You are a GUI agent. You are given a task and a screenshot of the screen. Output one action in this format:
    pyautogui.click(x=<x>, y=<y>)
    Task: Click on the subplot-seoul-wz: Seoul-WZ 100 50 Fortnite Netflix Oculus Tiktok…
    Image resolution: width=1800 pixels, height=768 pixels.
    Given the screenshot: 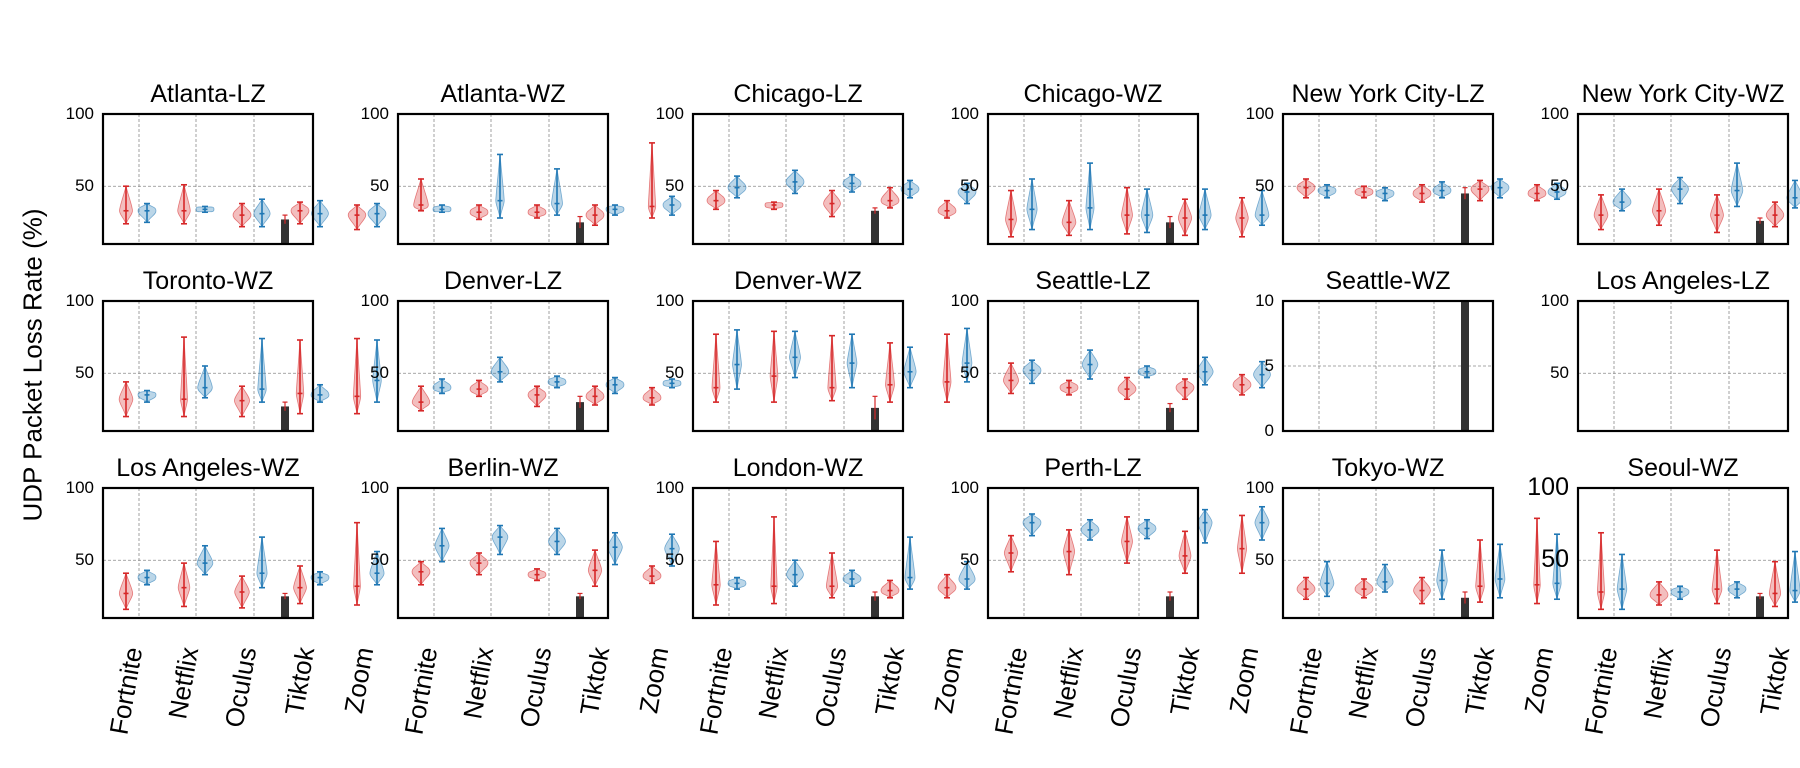 What is the action you would take?
    pyautogui.click(x=1663, y=595)
    